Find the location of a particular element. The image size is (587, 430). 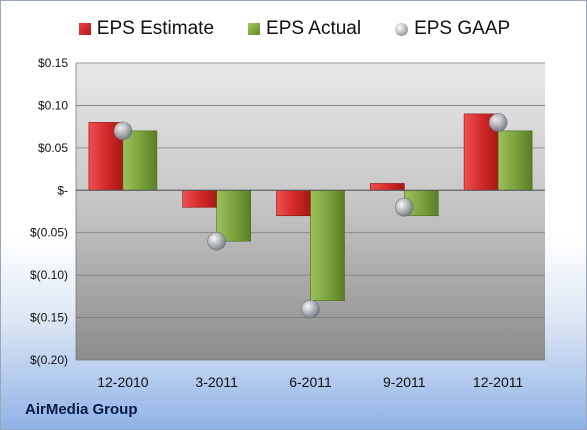

legend: EPS Estimate EPS Actual EPS GAAP is located at coordinates (293, 29).